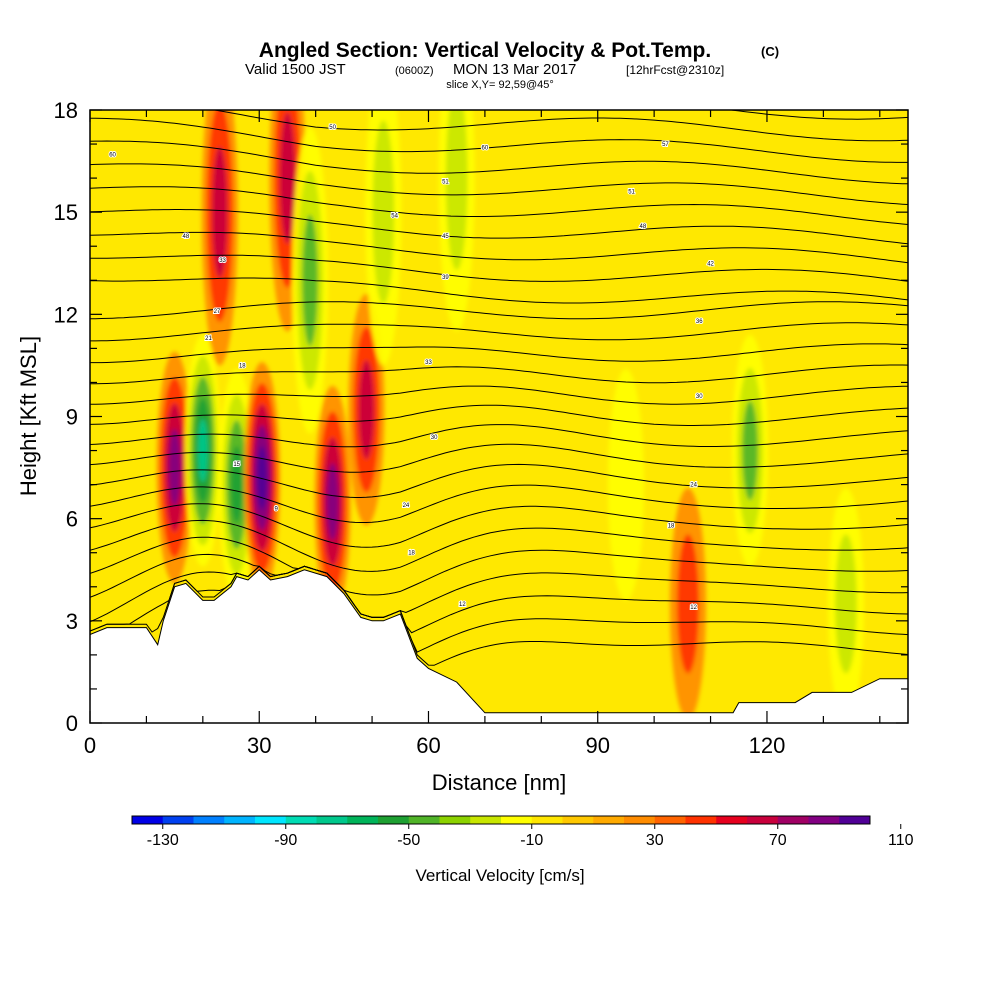  What do you see at coordinates (514, 69) in the screenshot?
I see `valid-date: MON 13 Mar 2017` at bounding box center [514, 69].